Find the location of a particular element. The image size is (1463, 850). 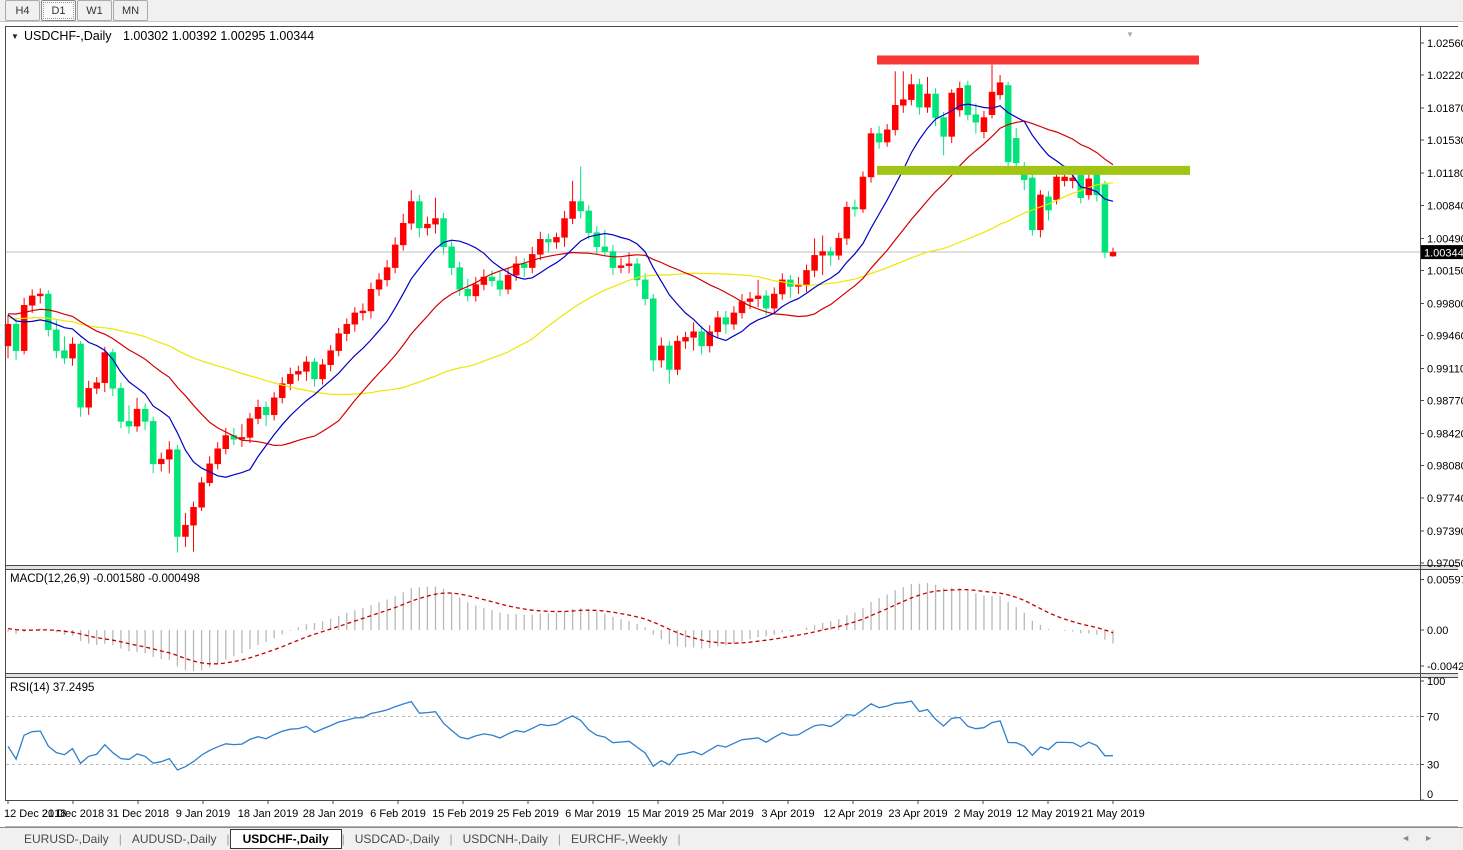

tab-usdcad-daily: USDCAD-,Daily is located at coordinates (397, 839).